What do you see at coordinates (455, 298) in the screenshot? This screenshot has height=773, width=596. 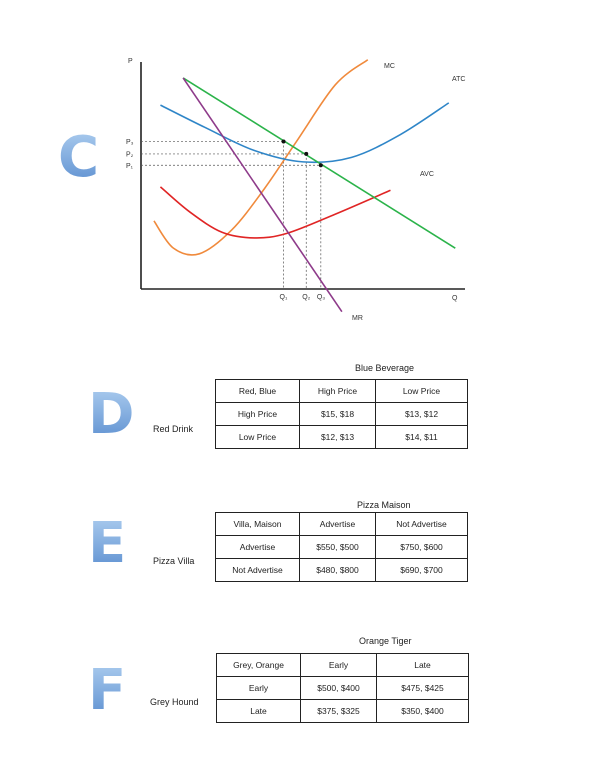 I see `x-axis-label: Q` at bounding box center [455, 298].